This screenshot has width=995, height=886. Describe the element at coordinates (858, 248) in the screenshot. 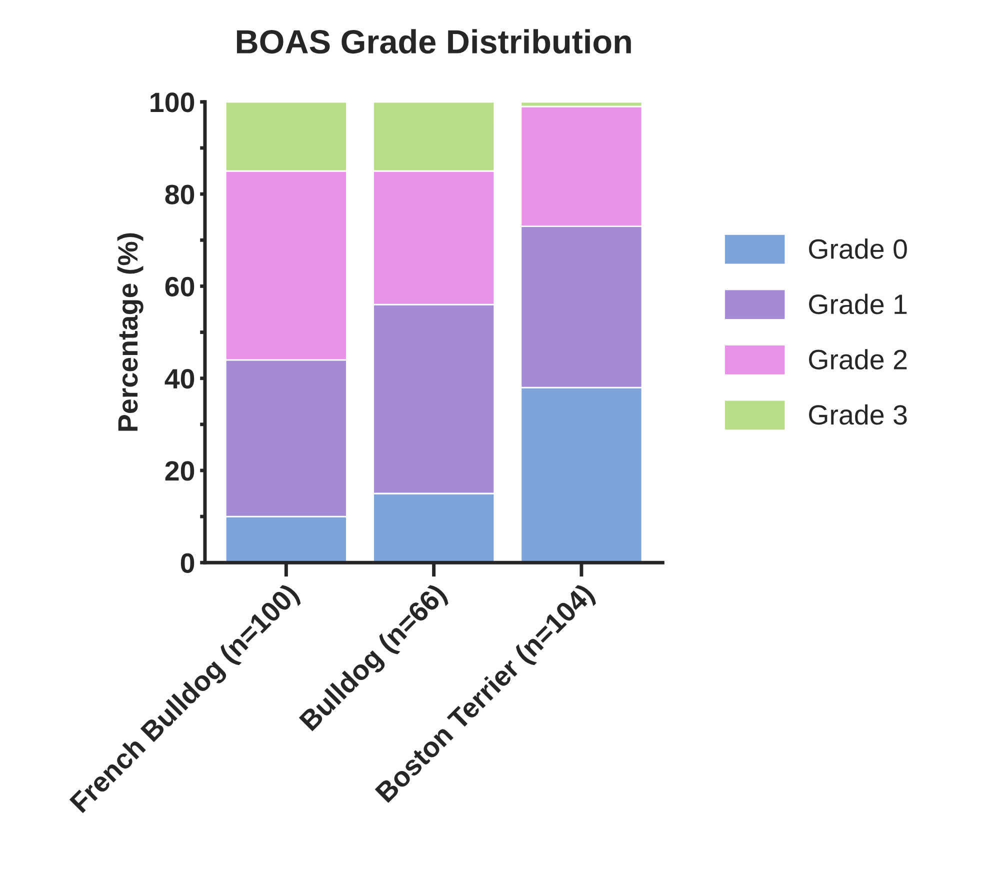

I see `legend-label: Grade 0` at that location.